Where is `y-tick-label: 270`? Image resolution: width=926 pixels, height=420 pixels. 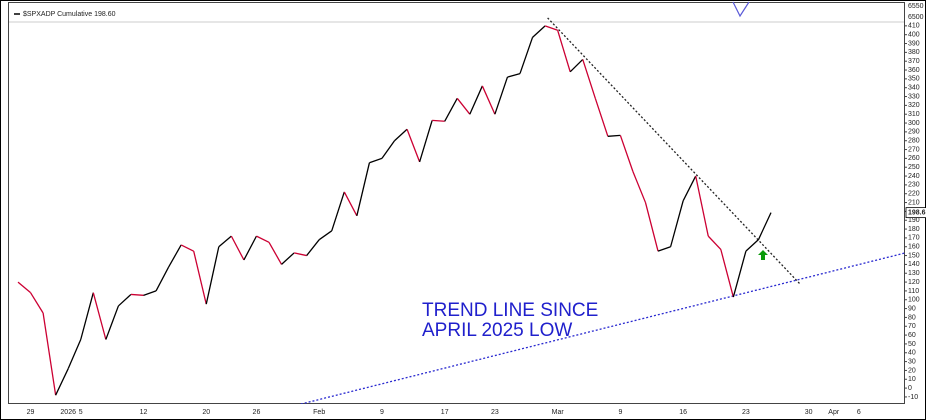
y-tick-label: 270 is located at coordinates (914, 149).